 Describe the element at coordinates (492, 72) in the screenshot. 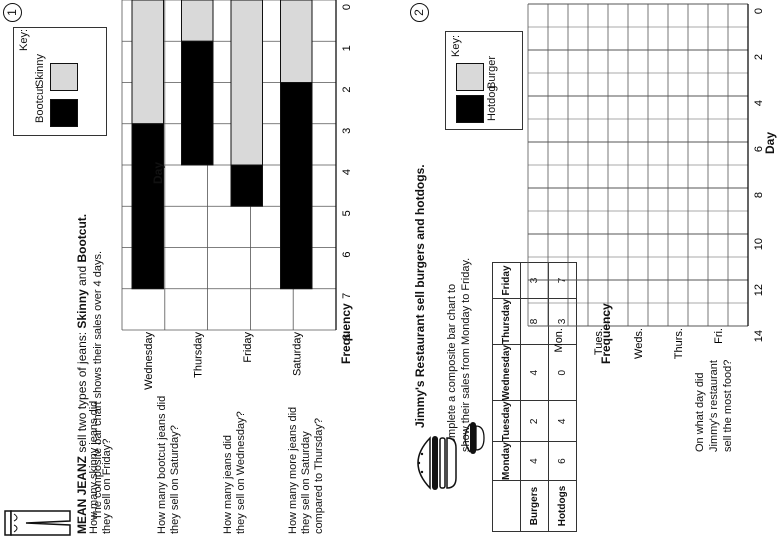

I see `legend-label-burger: Burger` at that location.